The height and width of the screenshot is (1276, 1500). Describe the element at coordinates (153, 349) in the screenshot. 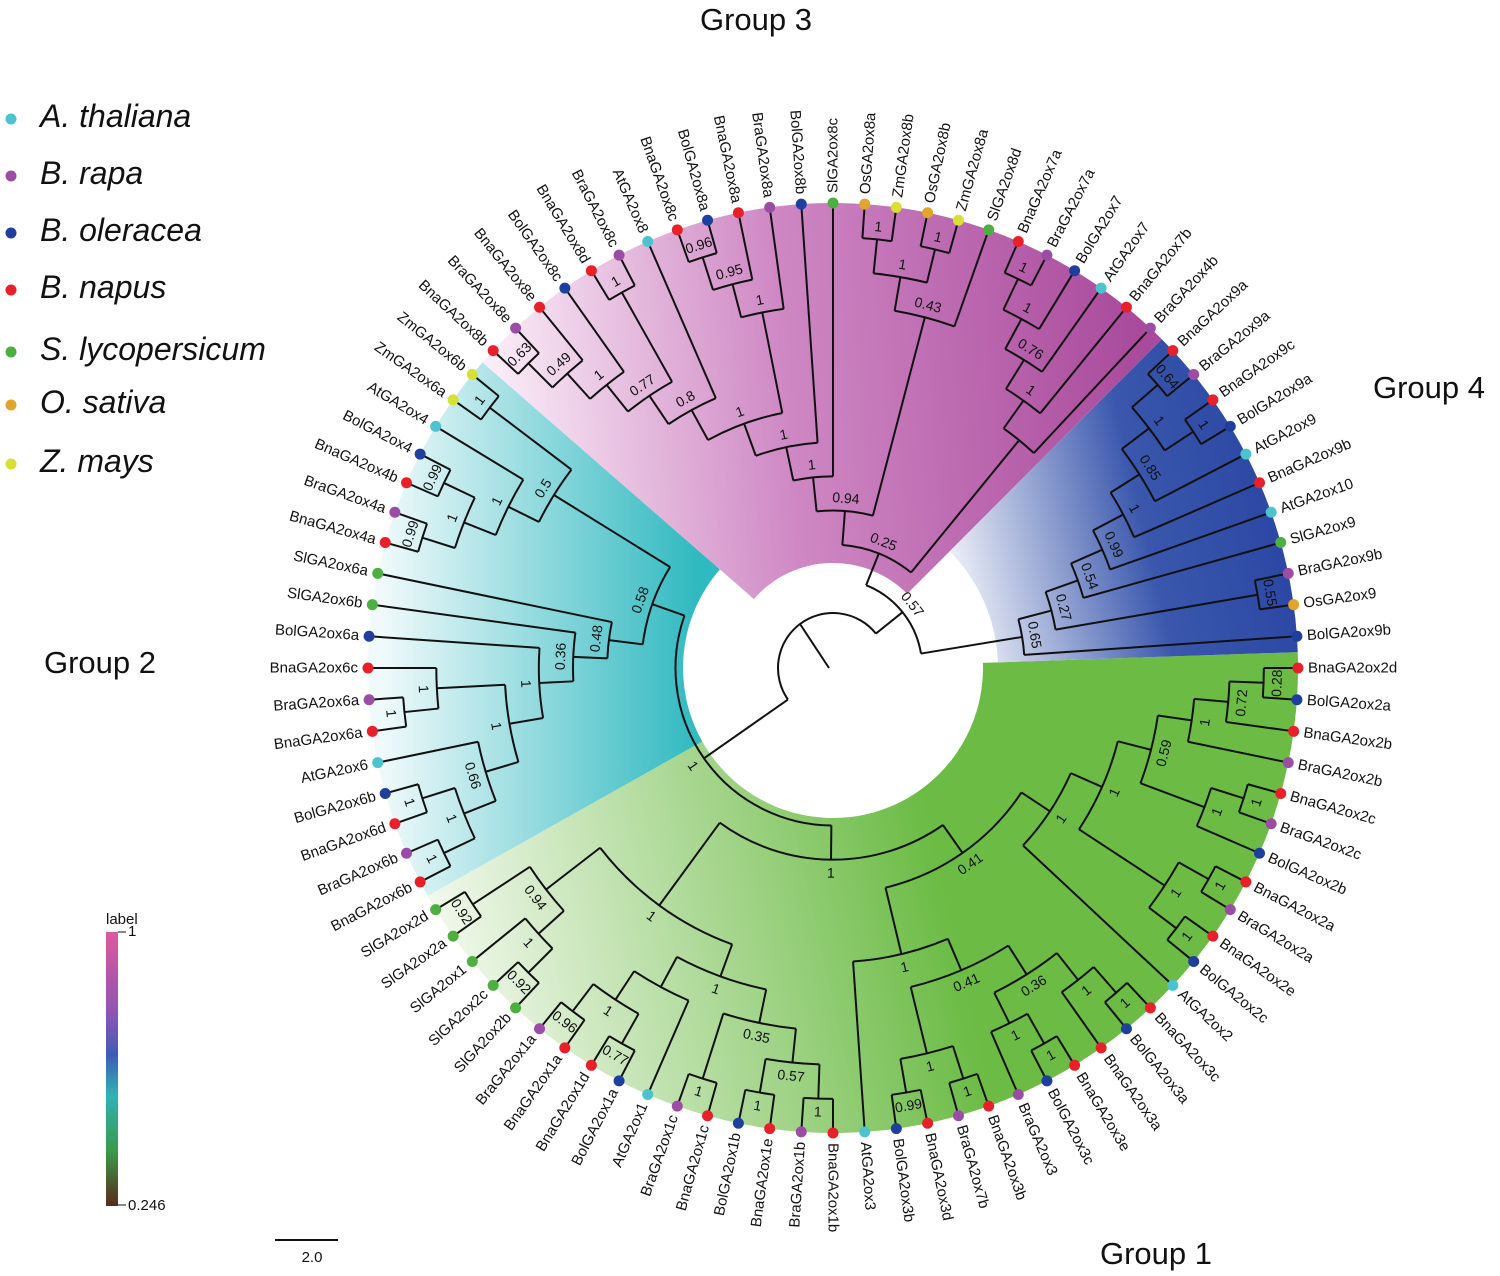

I see `legend-label: S. lycopersicum` at that location.